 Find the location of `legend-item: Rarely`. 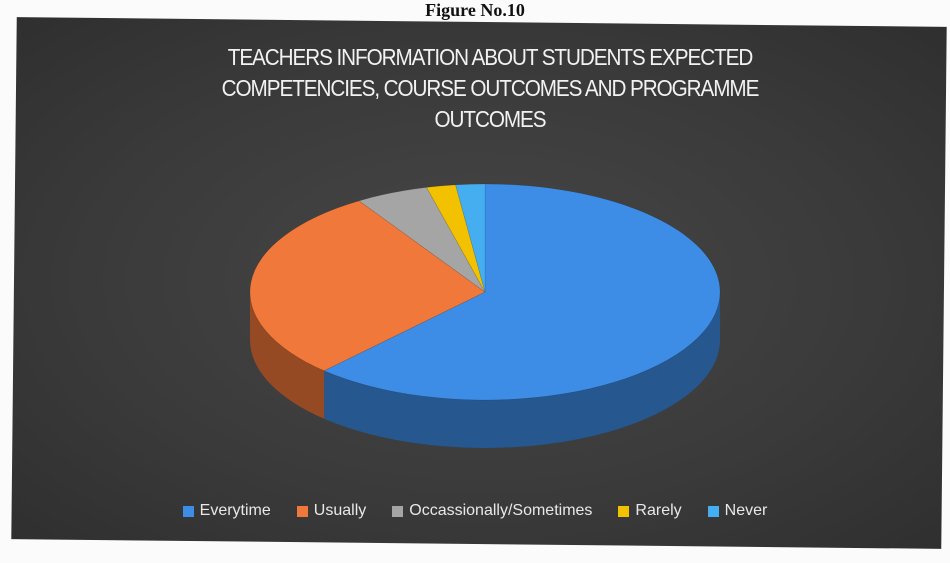

legend-item: Rarely is located at coordinates (650, 511).